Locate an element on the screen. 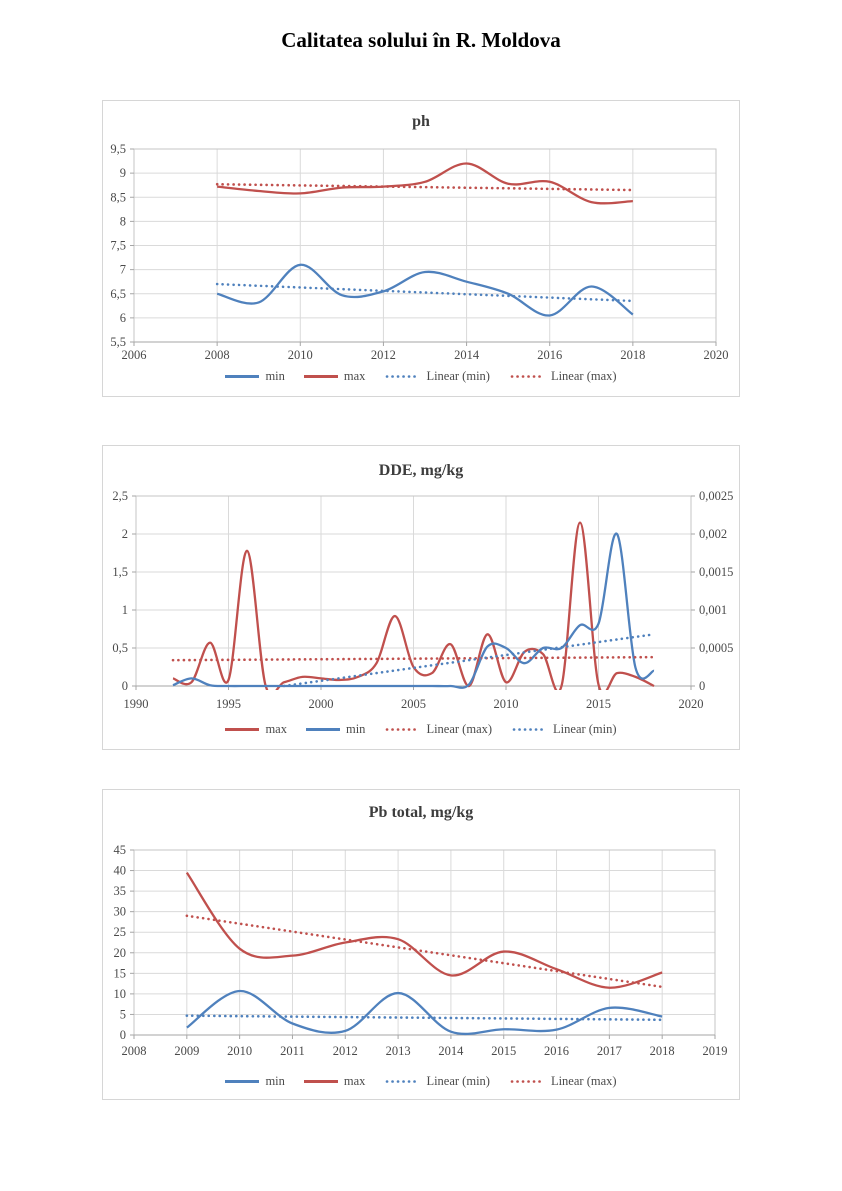 Image resolution: width=842 pixels, height=1191 pixels. x-axis-label: 2005 is located at coordinates (413, 704).